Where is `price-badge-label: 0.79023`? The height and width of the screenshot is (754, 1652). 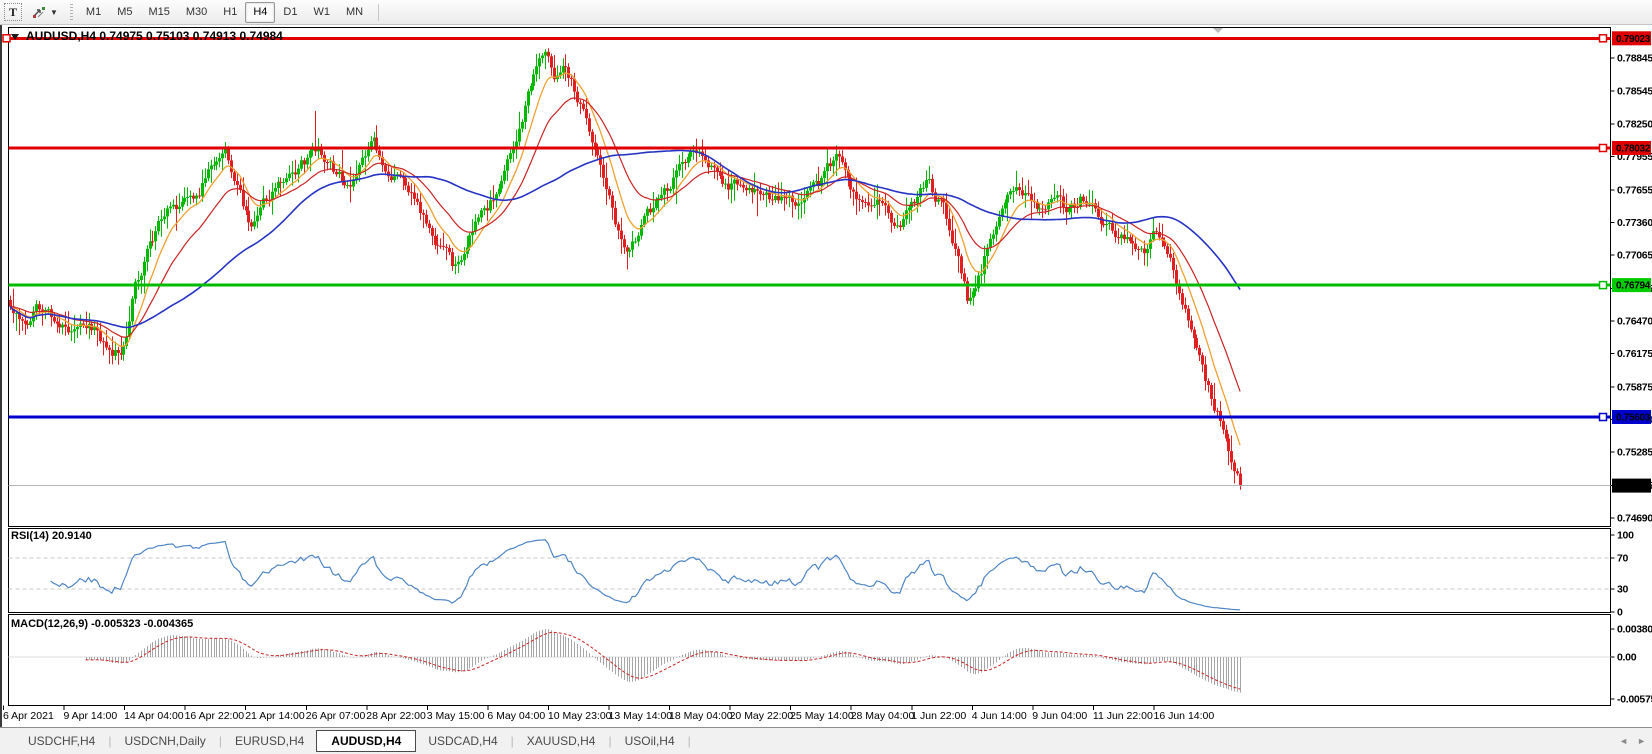 price-badge-label: 0.79023 is located at coordinates (1633, 39).